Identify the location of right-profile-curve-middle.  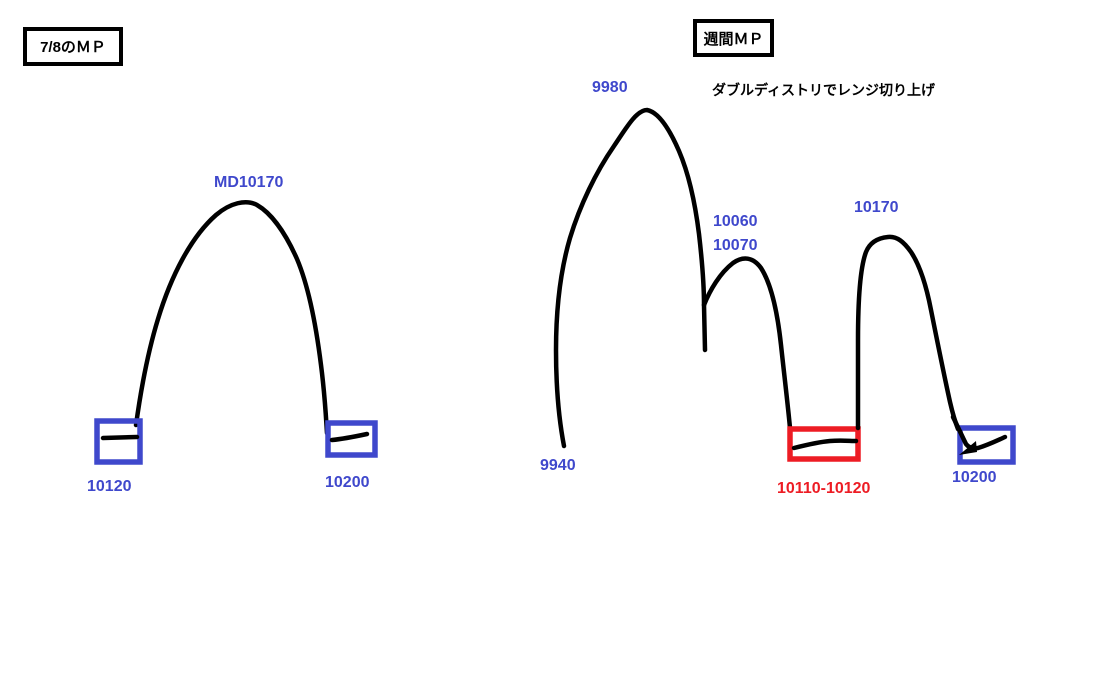
(747, 343).